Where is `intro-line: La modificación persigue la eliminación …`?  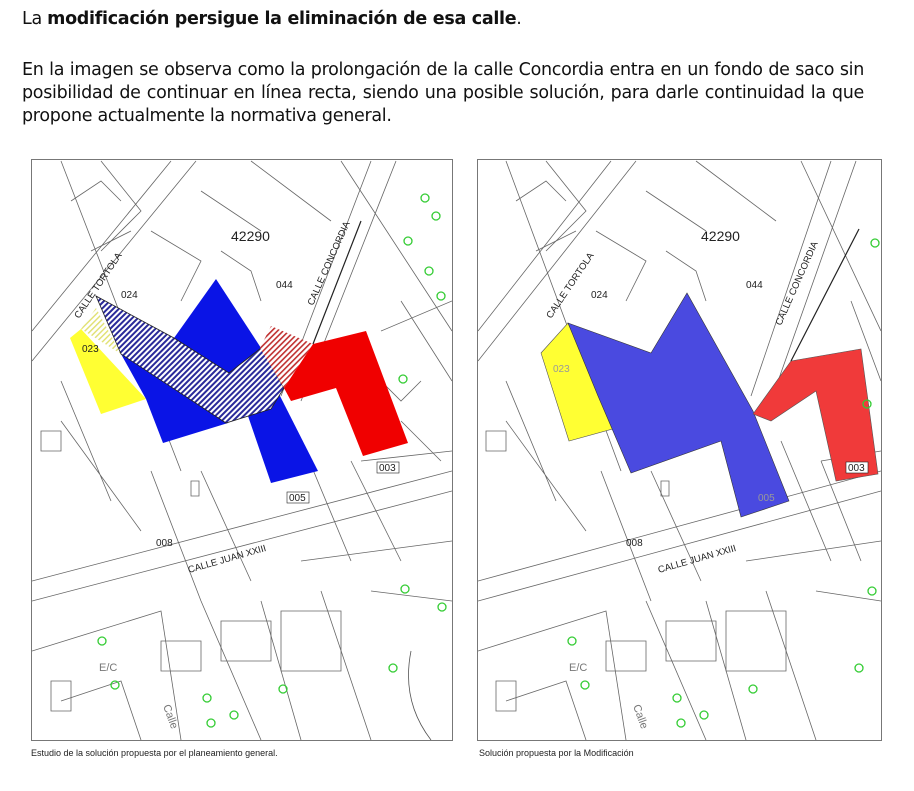 intro-line: La modificación persigue la eliminación … is located at coordinates (443, 19).